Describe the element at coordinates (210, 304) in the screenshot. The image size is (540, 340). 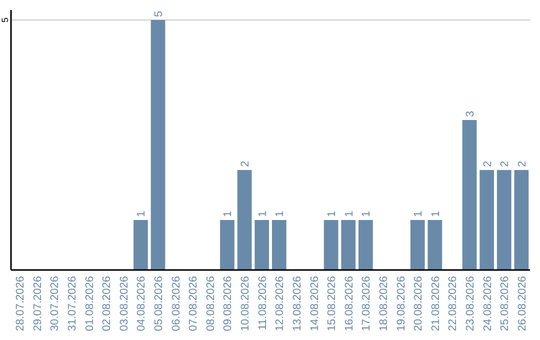
I see `x-tick-label: 08.08.2026` at that location.